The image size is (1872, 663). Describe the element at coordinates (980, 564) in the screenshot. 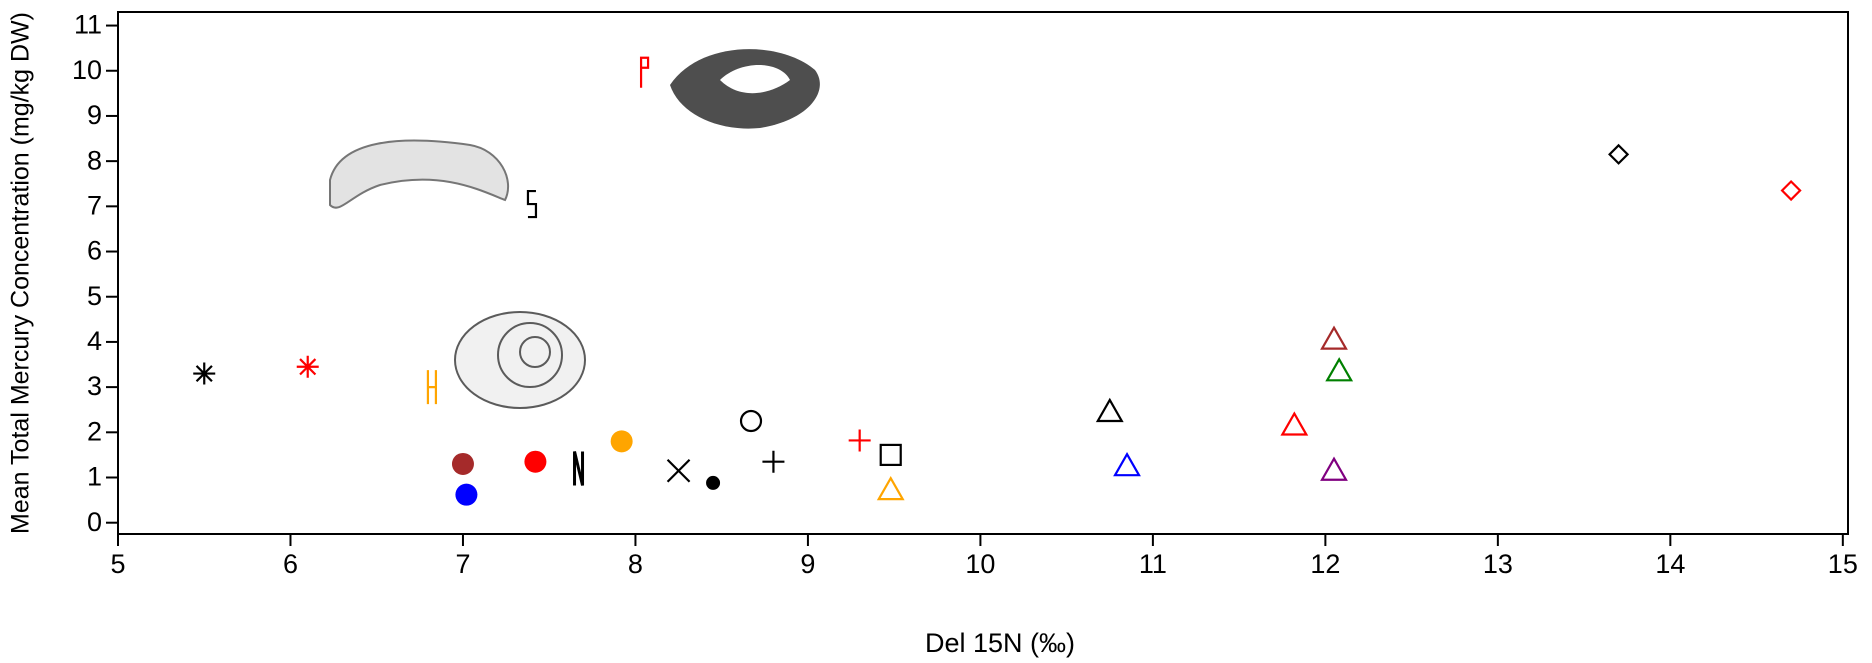

I see `x-tick-label: 10` at that location.